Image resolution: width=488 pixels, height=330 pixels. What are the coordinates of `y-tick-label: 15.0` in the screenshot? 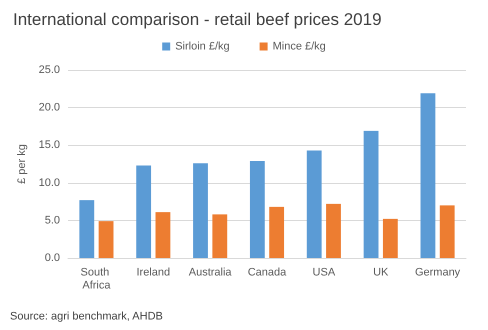 It's located at (49, 145).